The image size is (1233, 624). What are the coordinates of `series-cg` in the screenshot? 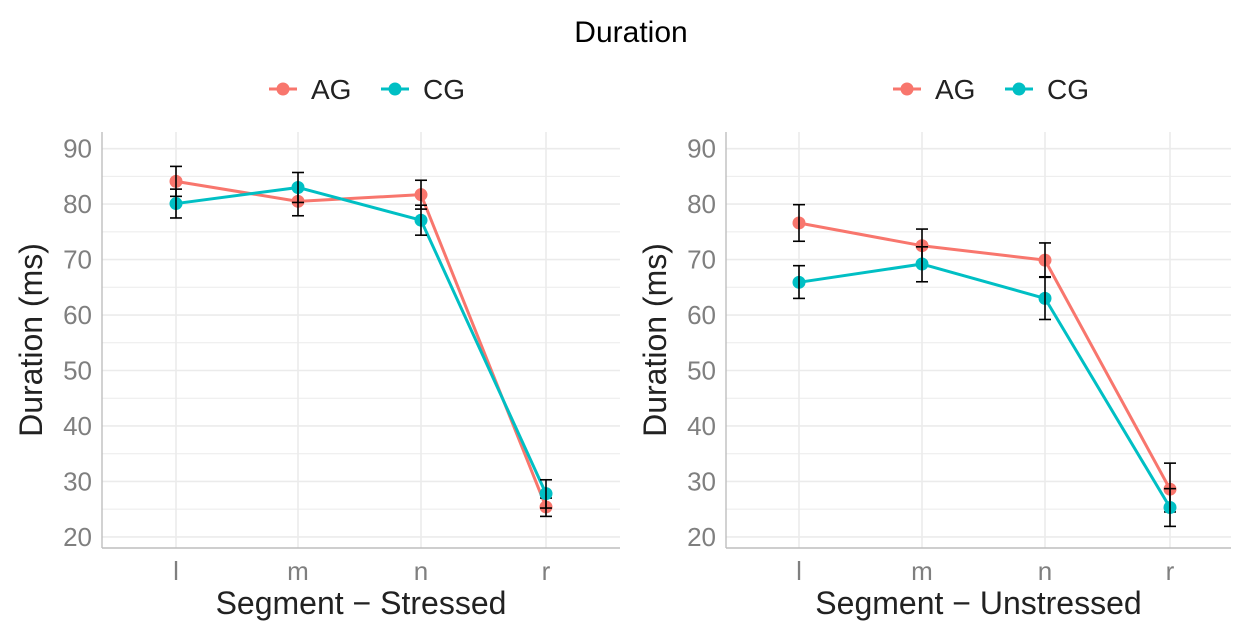 It's located at (984, 387).